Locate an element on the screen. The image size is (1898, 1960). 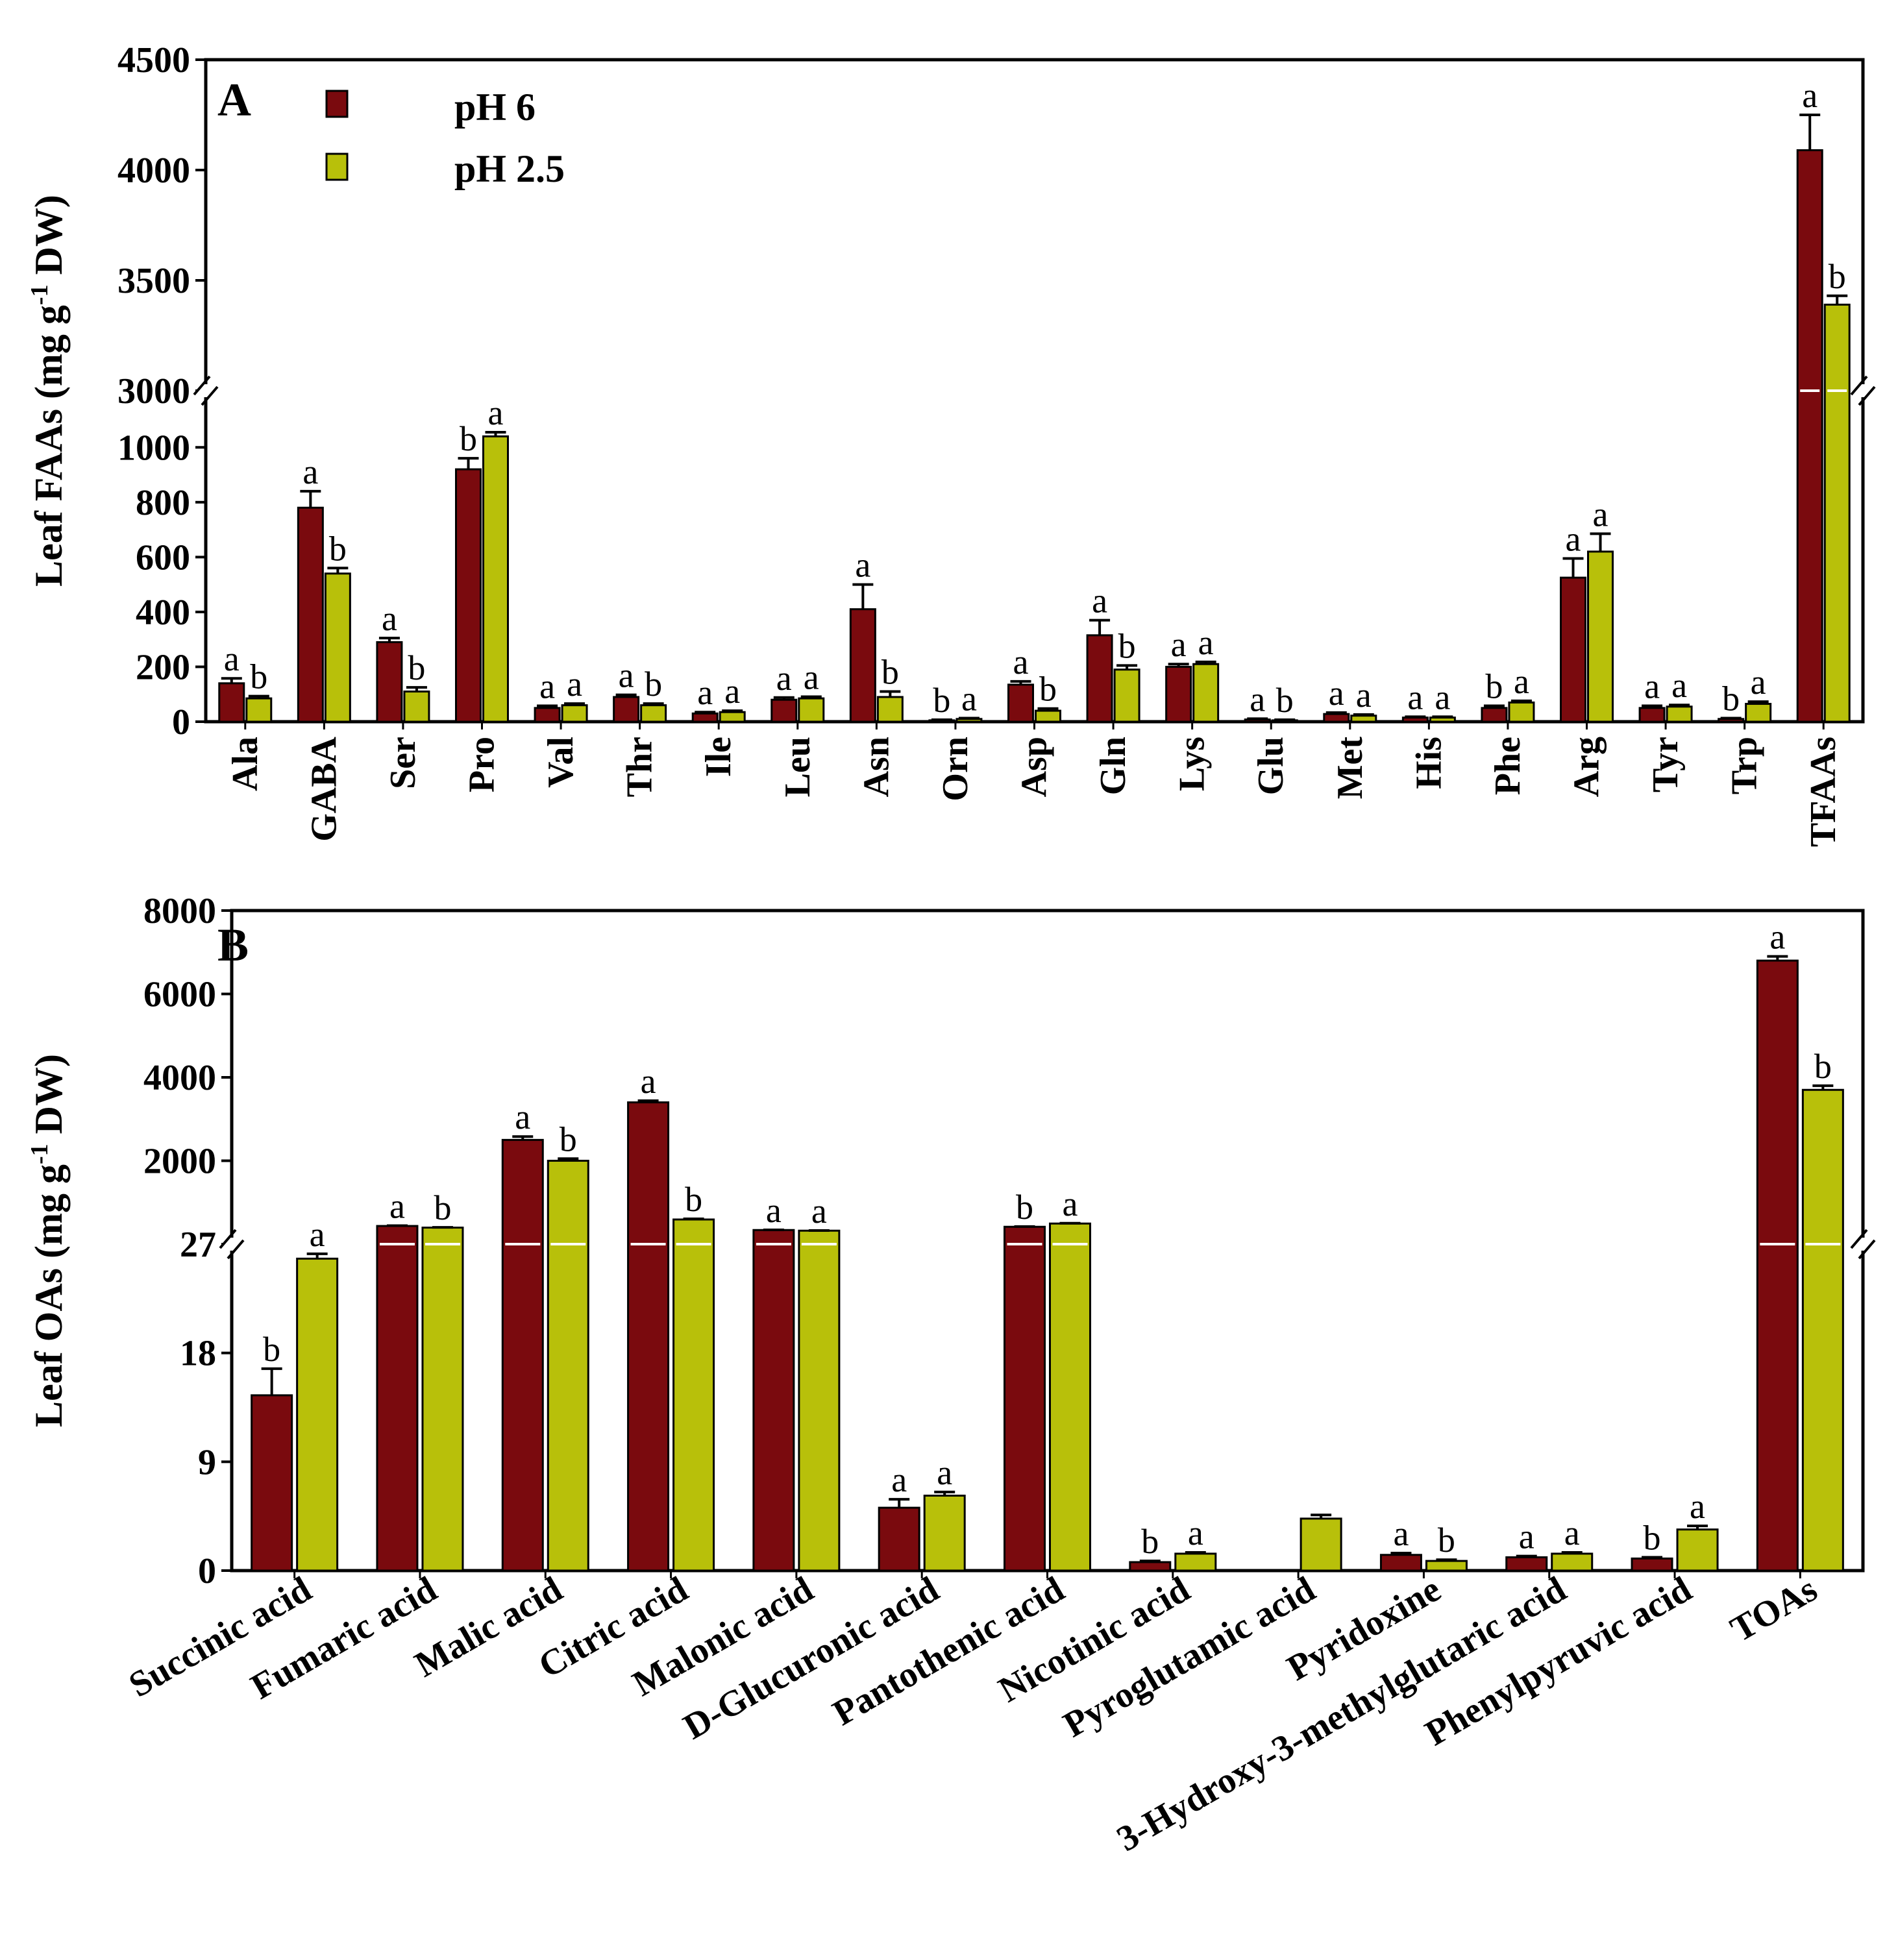
panel-label: A is located at coordinates (234, 100).